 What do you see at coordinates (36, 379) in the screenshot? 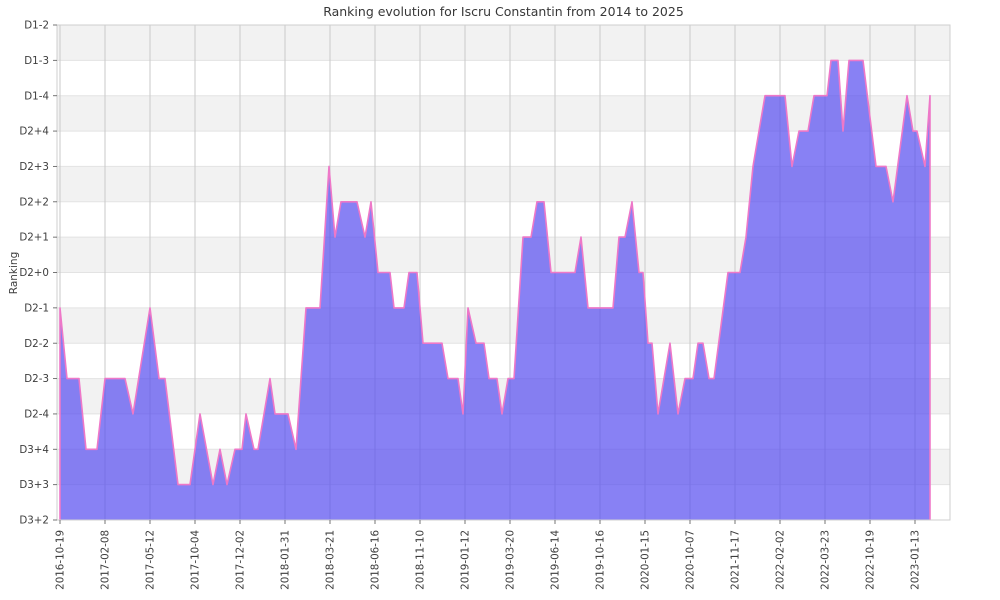
I see `y-tick-label: D2-3` at bounding box center [36, 379].